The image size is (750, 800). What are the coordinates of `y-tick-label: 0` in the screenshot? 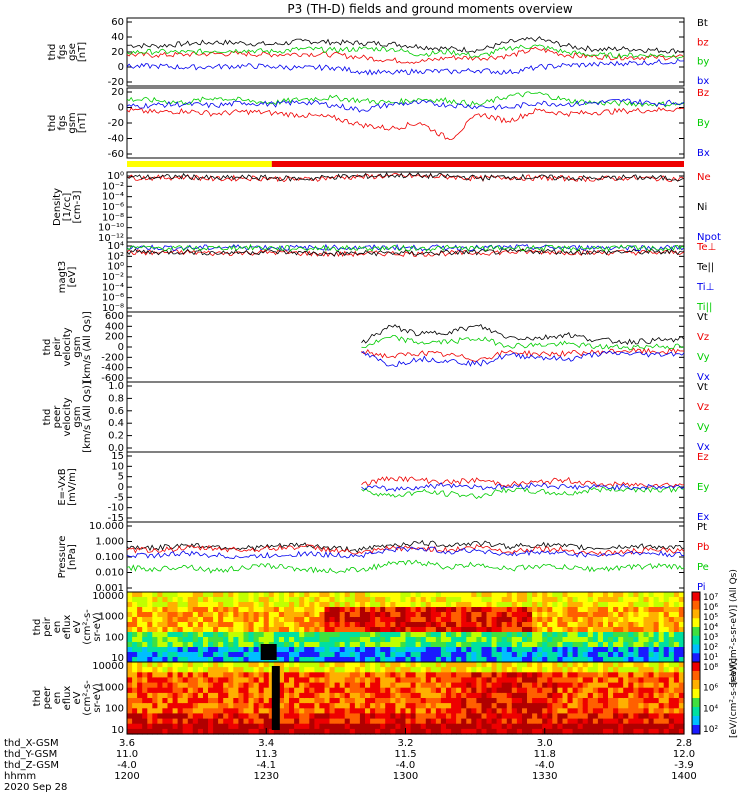 It's located at (121, 67).